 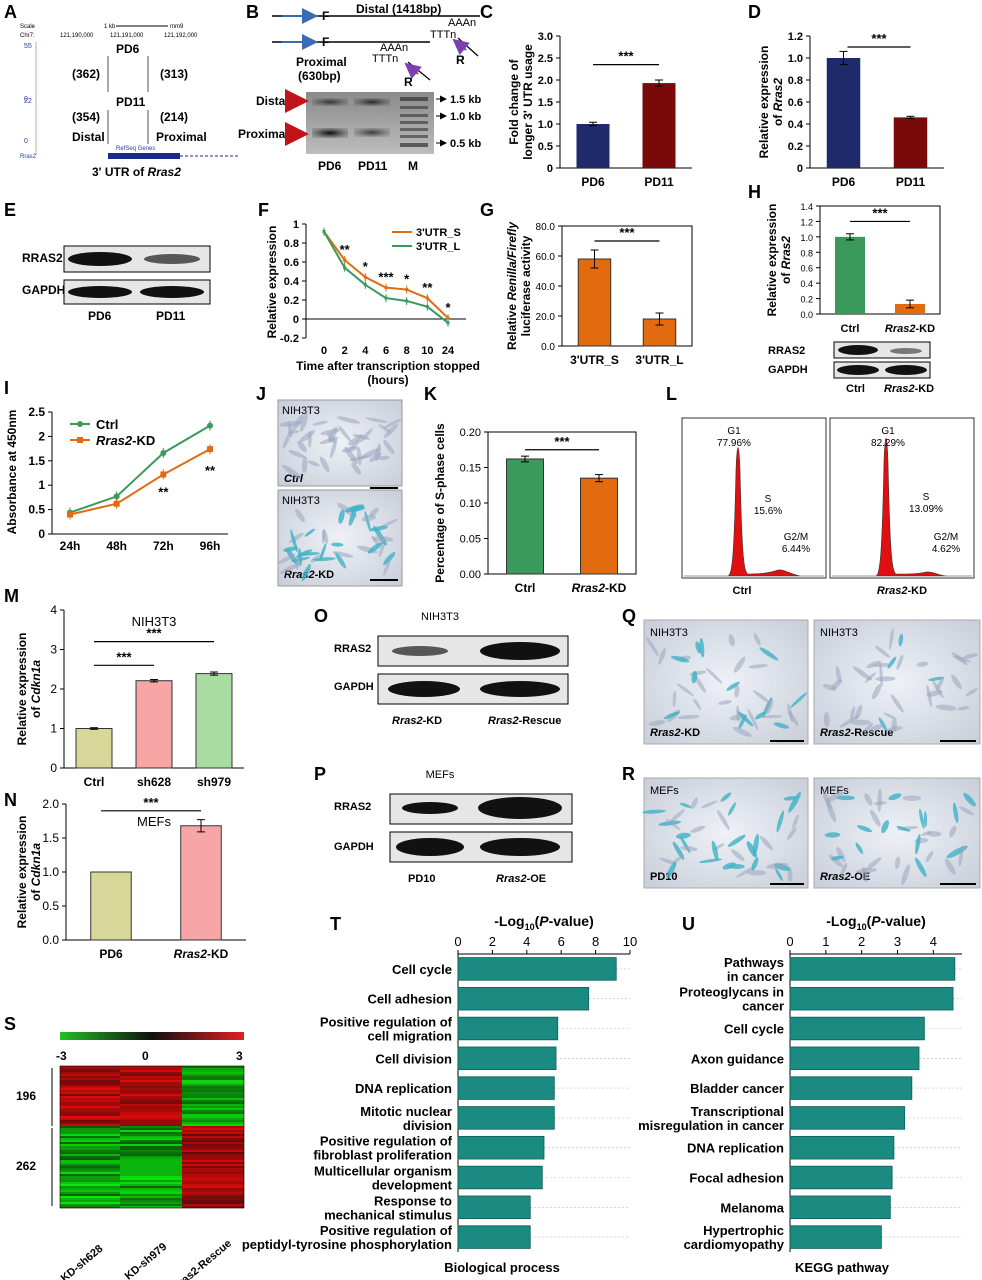 What do you see at coordinates (181, 137) in the screenshot?
I see `site-proximal: Proximal` at bounding box center [181, 137].